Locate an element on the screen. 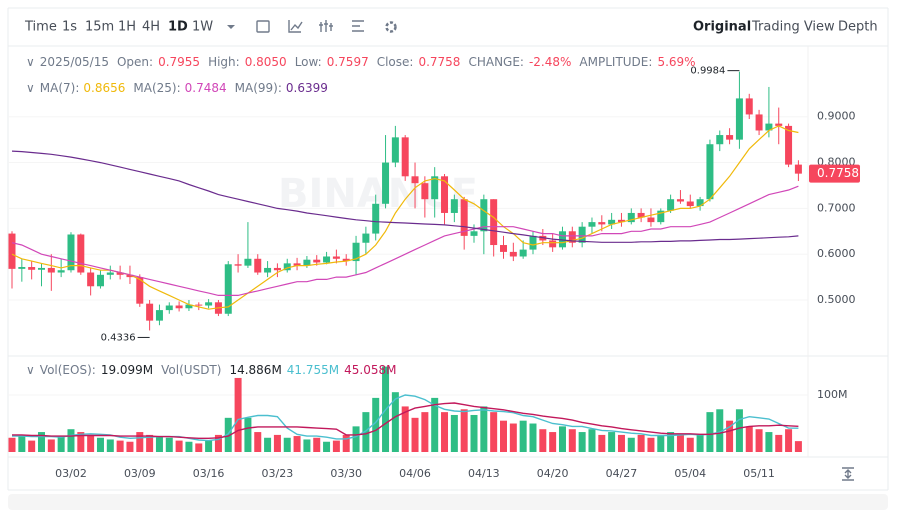 This screenshot has width=899, height=514. legend-text: Open: is located at coordinates (135, 62).